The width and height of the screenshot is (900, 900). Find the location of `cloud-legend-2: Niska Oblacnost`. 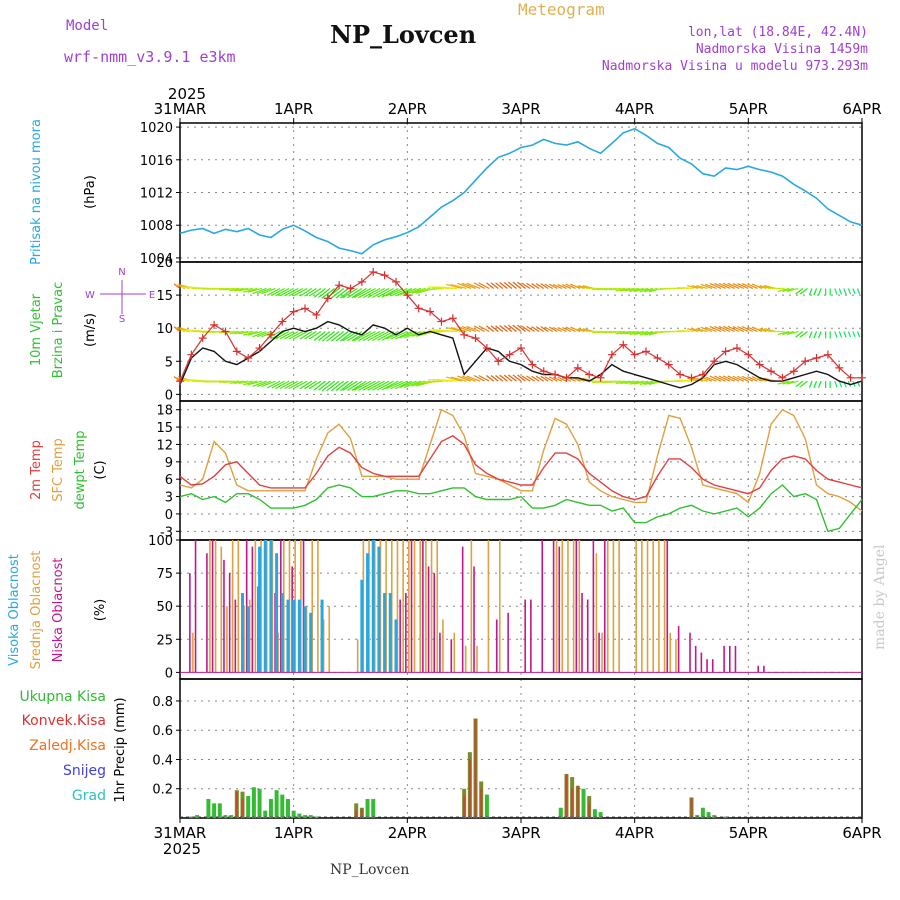

cloud-legend-2: Niska Oblacnost is located at coordinates (58, 610).